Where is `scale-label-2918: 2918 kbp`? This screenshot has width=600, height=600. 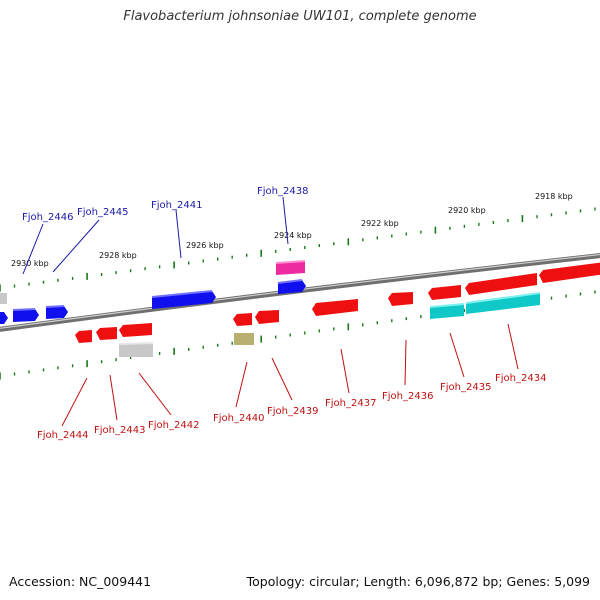
scale-label-2918: 2918 kbp is located at coordinates (554, 196).